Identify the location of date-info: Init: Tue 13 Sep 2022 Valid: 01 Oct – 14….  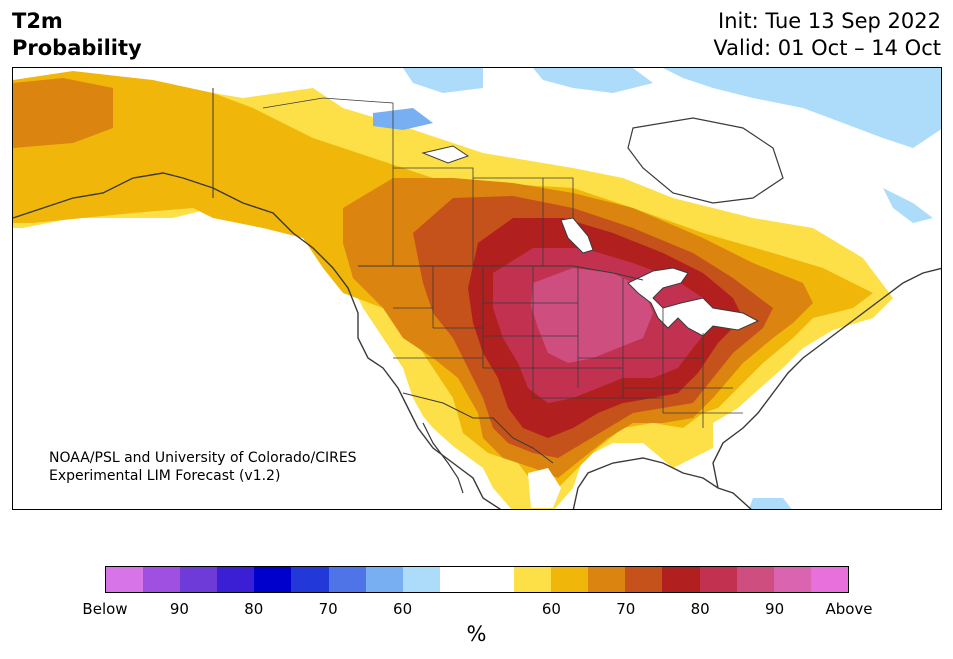
(827, 35).